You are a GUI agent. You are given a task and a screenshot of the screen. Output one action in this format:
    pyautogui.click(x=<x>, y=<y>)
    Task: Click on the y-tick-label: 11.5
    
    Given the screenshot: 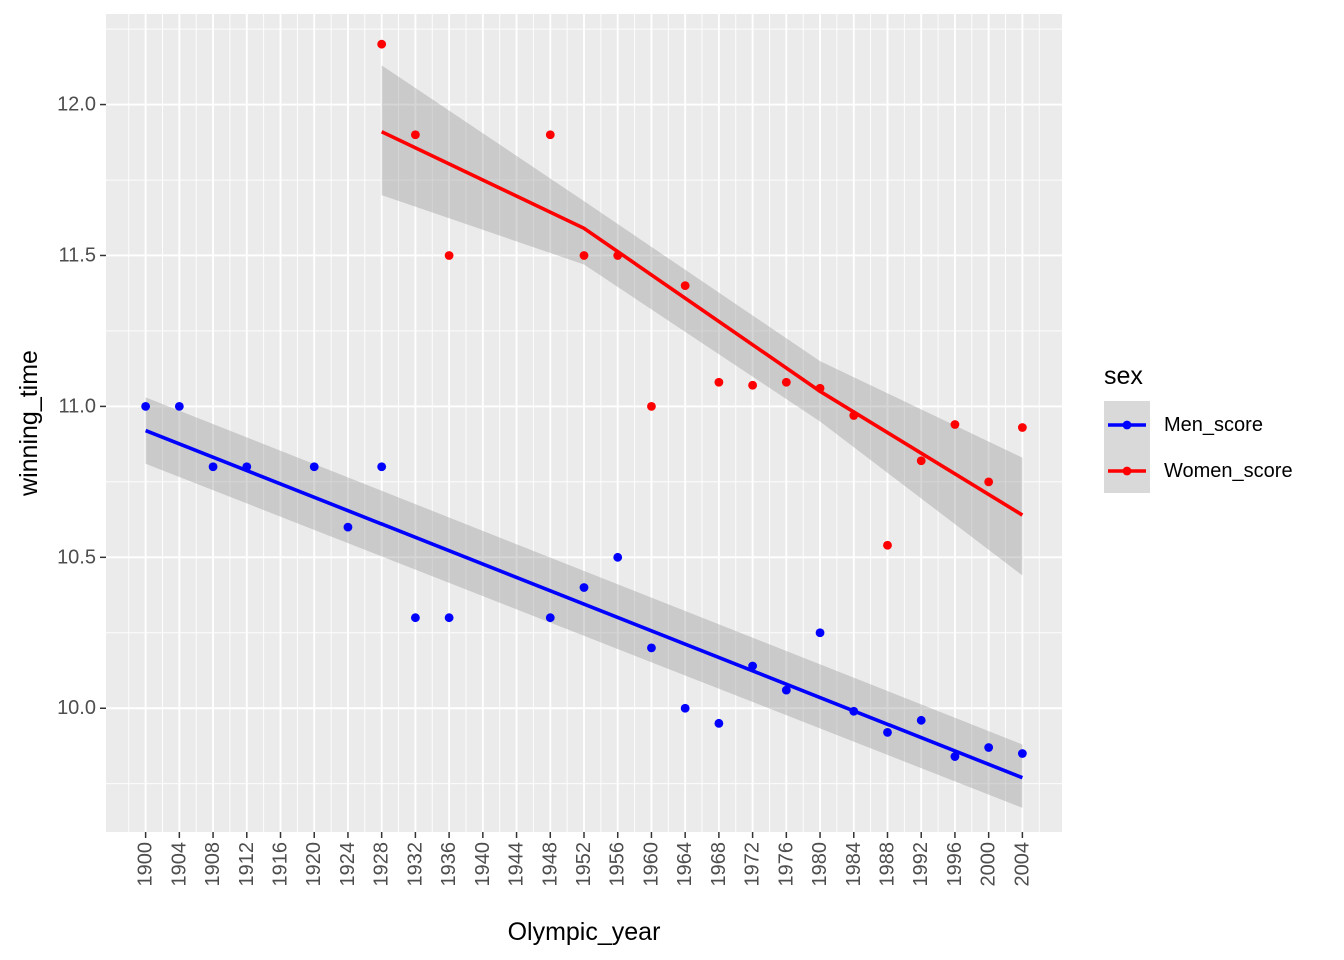 What is the action you would take?
    pyautogui.click(x=77, y=255)
    